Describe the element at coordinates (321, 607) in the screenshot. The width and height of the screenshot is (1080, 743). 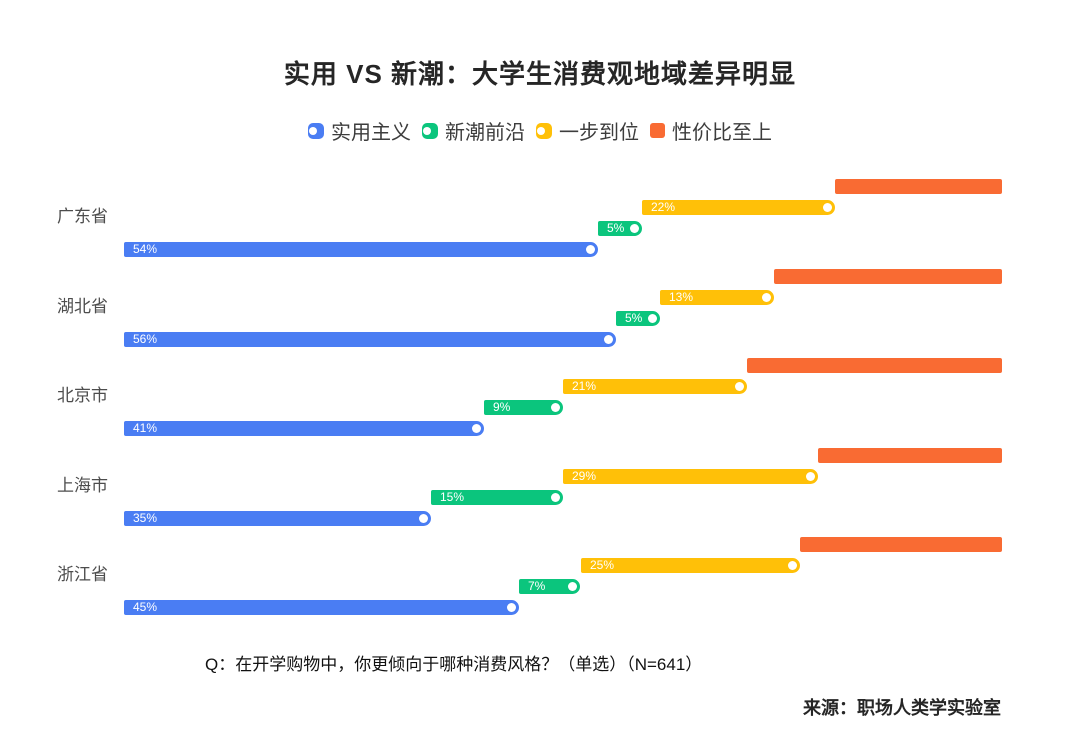
I see `bar-segment-series1: 45%` at that location.